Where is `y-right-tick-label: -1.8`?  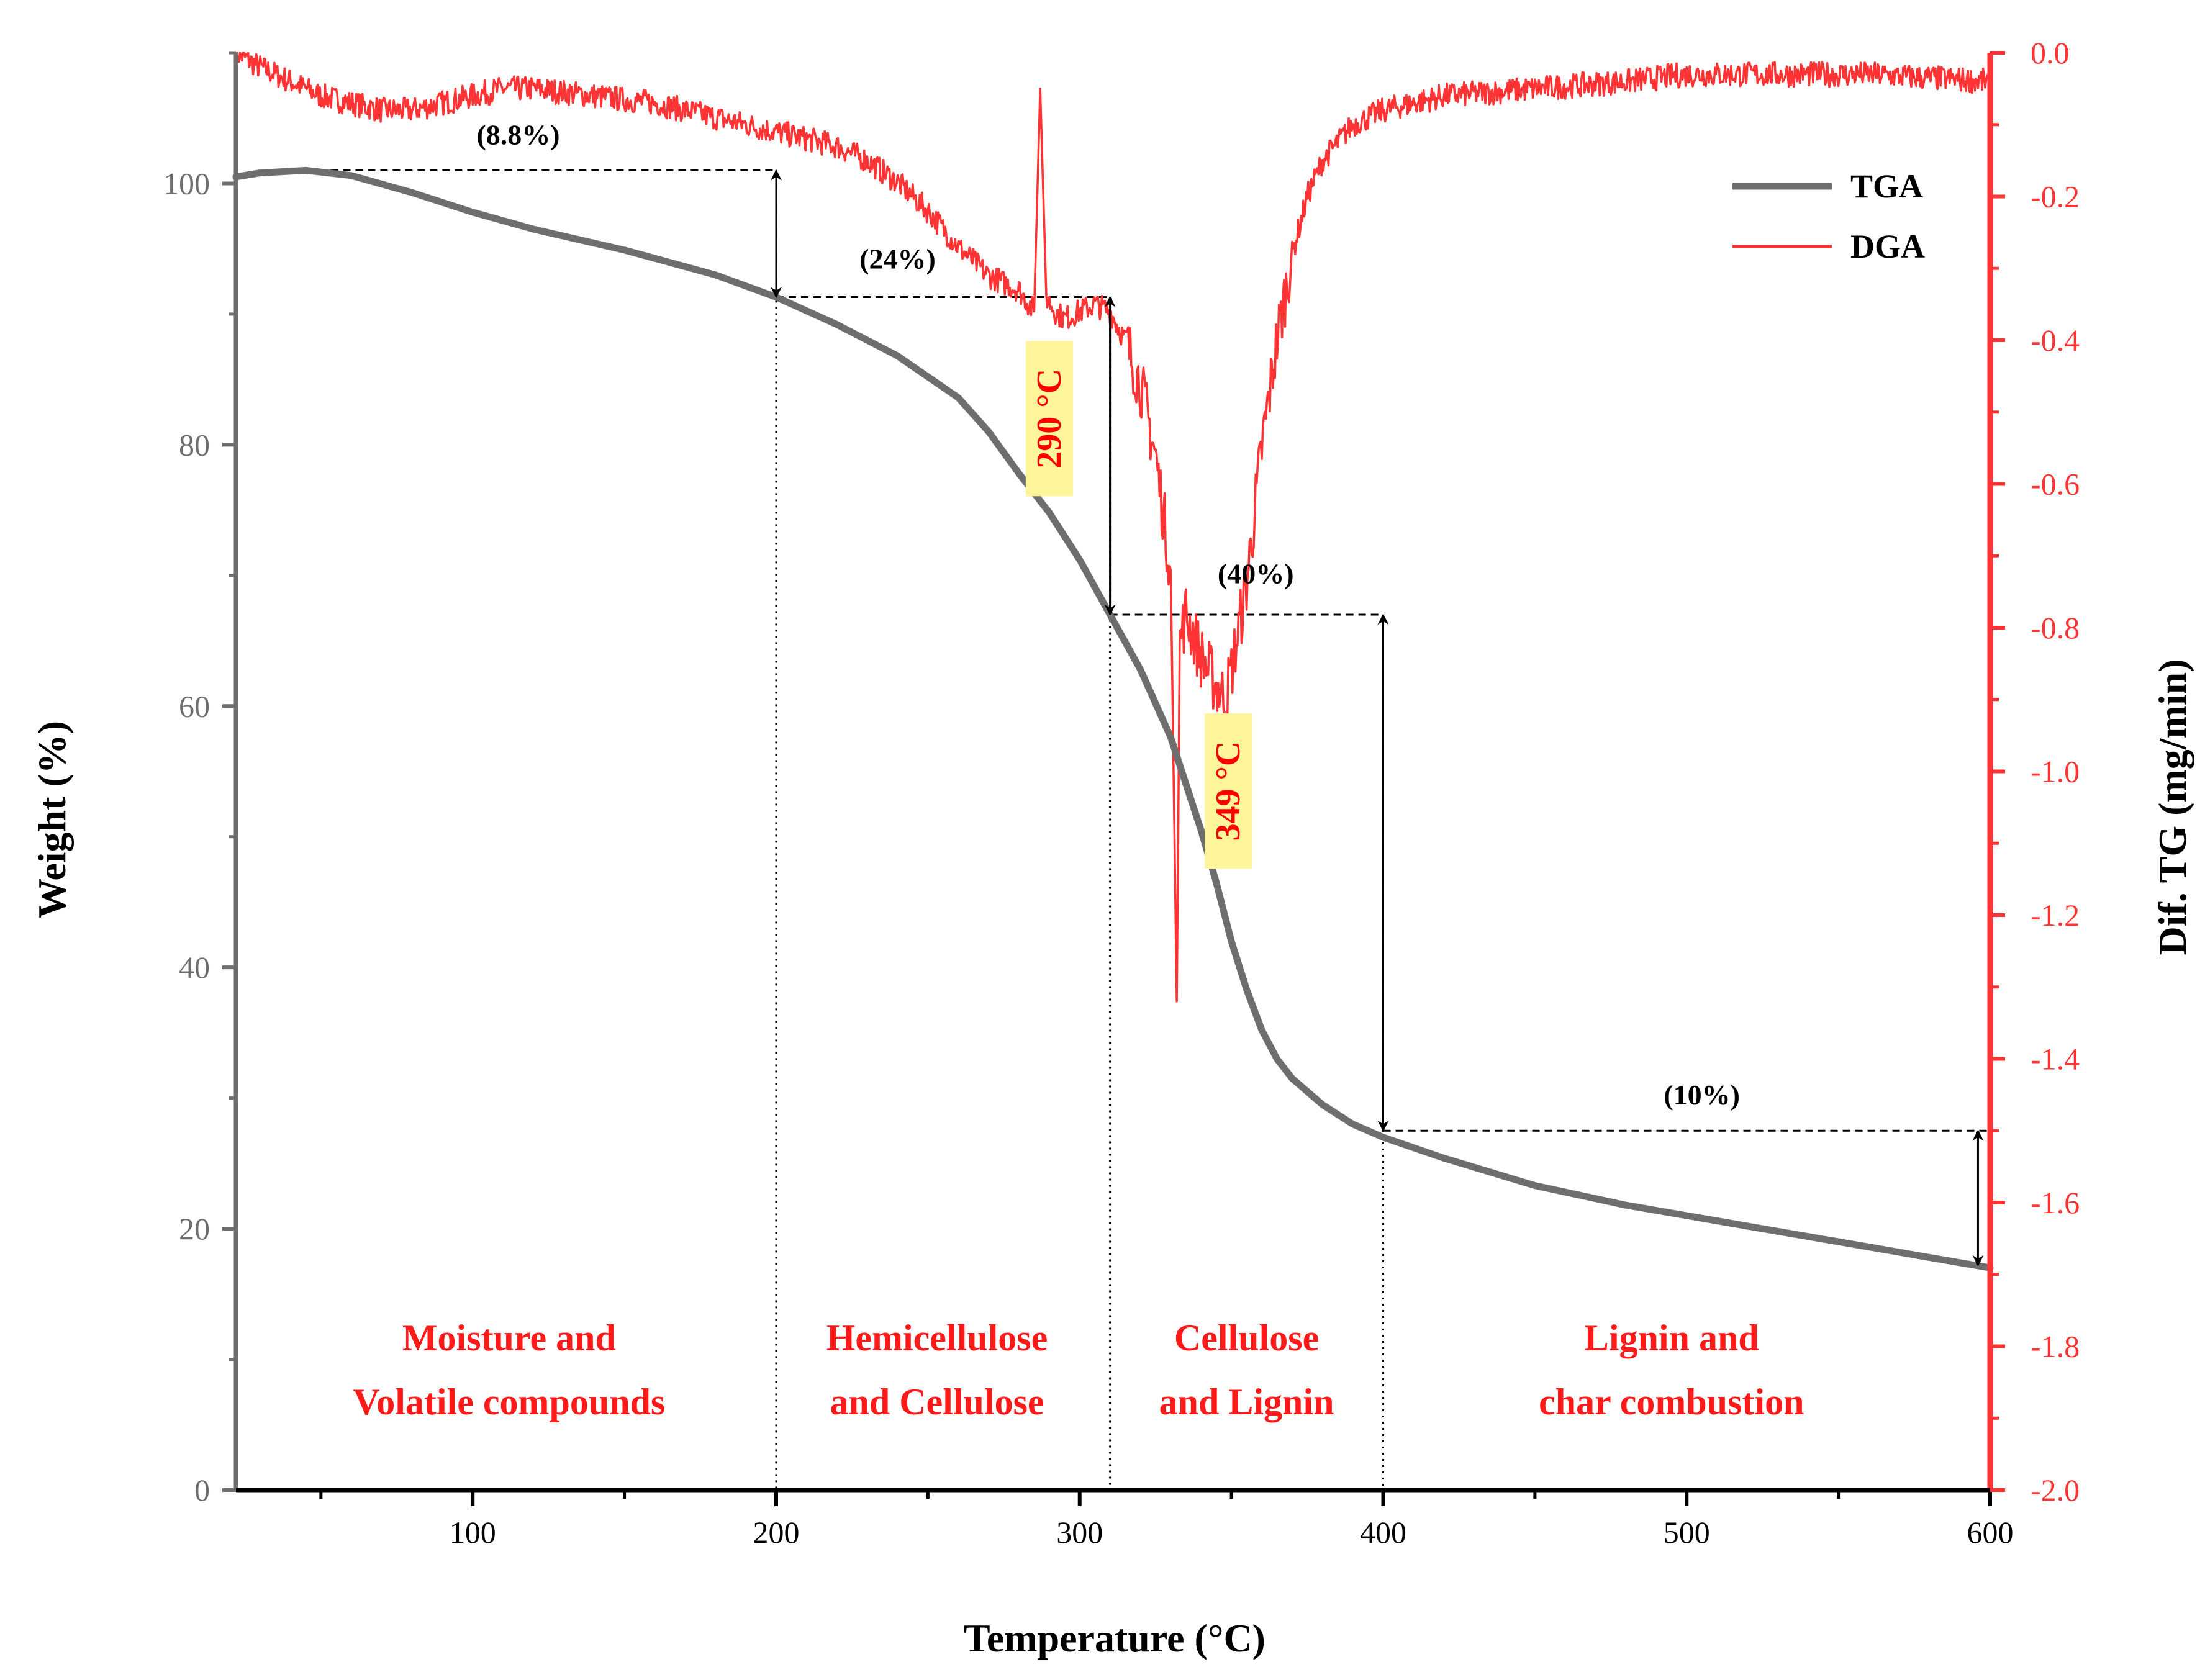
y-right-tick-label: -1.8 is located at coordinates (2055, 1347).